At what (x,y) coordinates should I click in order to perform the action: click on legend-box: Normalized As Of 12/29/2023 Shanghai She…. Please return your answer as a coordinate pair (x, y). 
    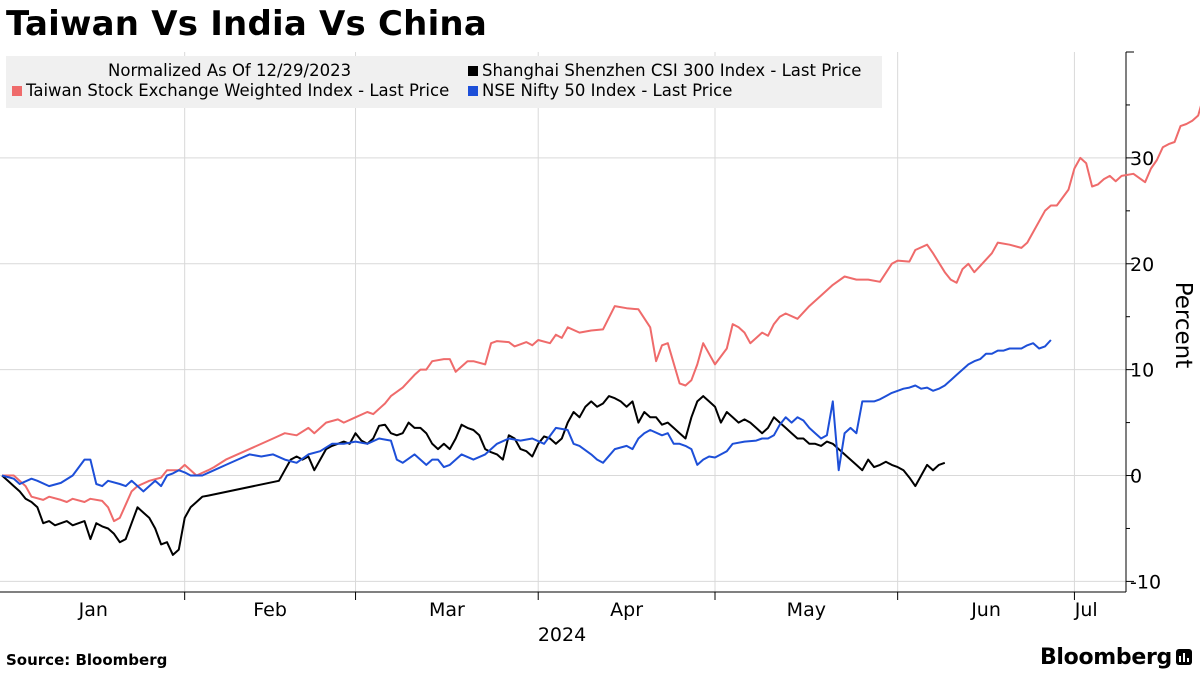
    Looking at the image, I should click on (444, 82).